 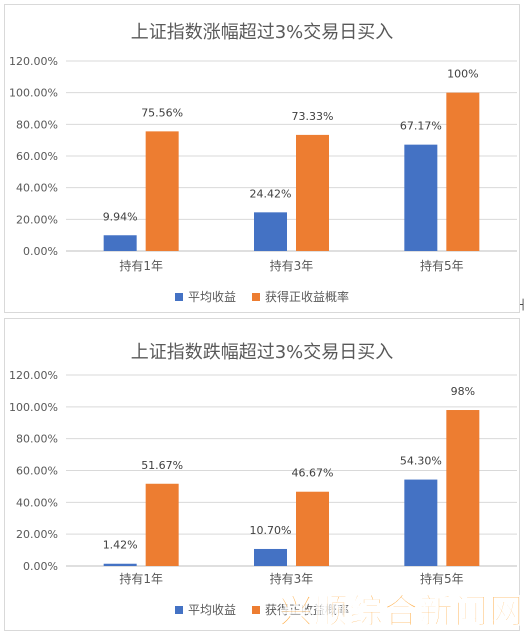 I want to click on data-label: 46.67%, so click(x=313, y=473).